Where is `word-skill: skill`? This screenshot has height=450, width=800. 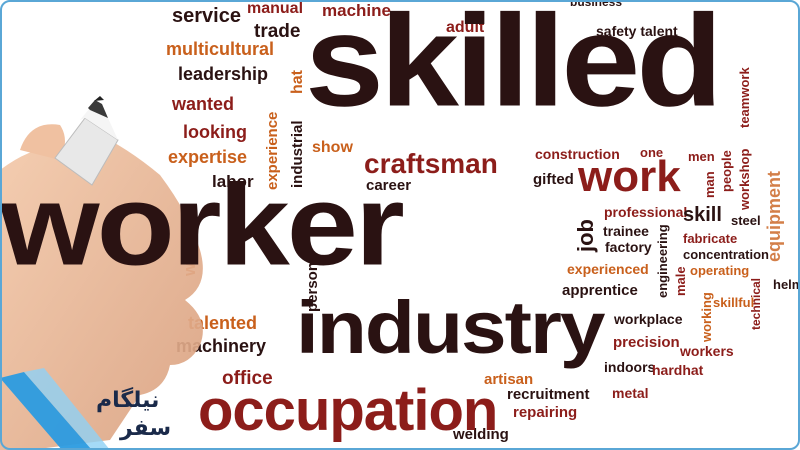
word-skill: skill is located at coordinates (702, 215).